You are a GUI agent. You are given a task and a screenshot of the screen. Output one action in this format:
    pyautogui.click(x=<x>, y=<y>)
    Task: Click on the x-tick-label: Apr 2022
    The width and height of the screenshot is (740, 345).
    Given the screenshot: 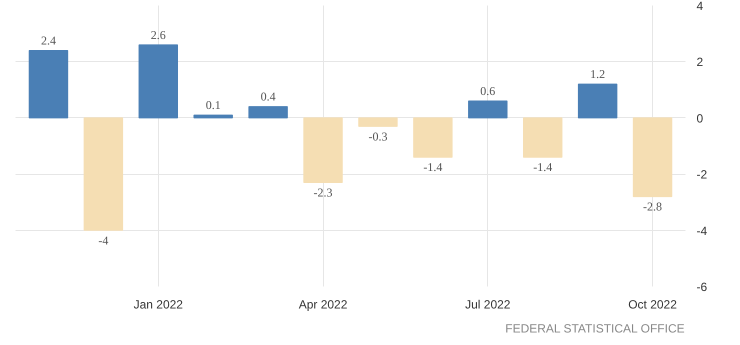 What is the action you would take?
    pyautogui.click(x=323, y=305)
    